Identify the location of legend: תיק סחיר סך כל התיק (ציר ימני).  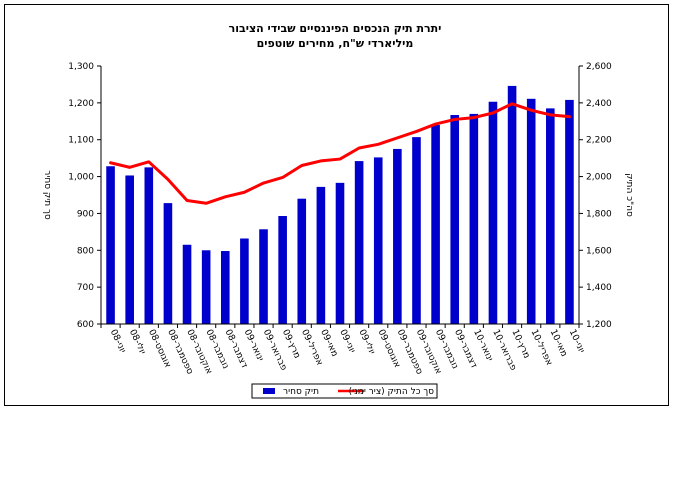
(344, 391).